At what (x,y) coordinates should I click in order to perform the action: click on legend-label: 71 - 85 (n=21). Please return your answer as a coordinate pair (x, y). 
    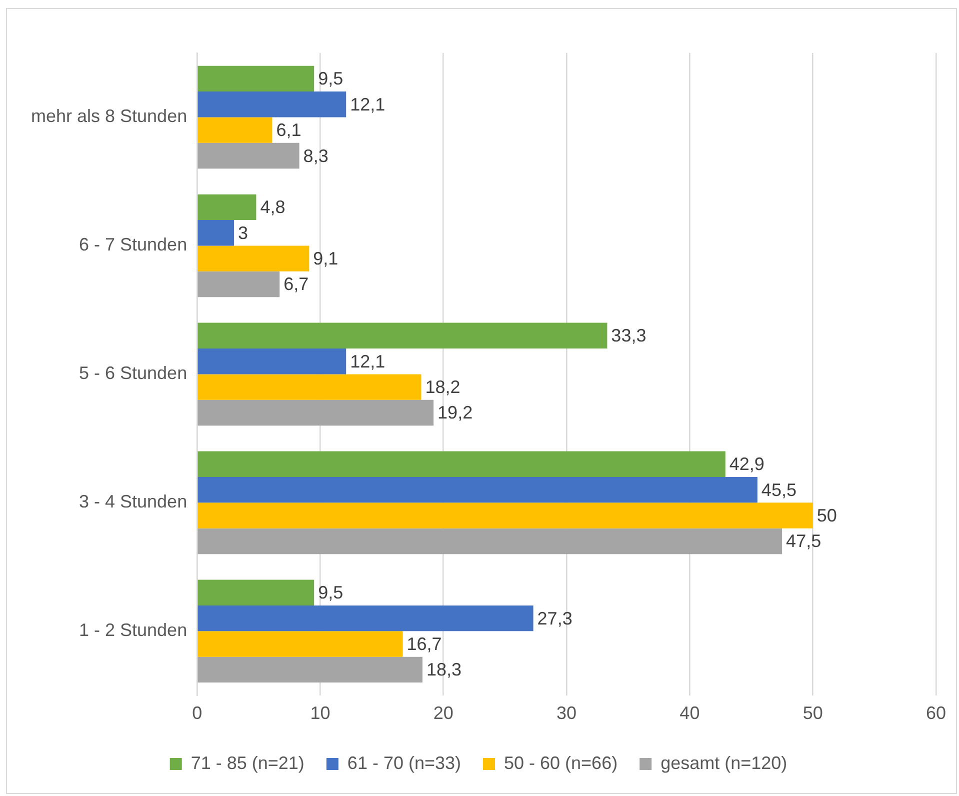
    Looking at the image, I should click on (247, 762).